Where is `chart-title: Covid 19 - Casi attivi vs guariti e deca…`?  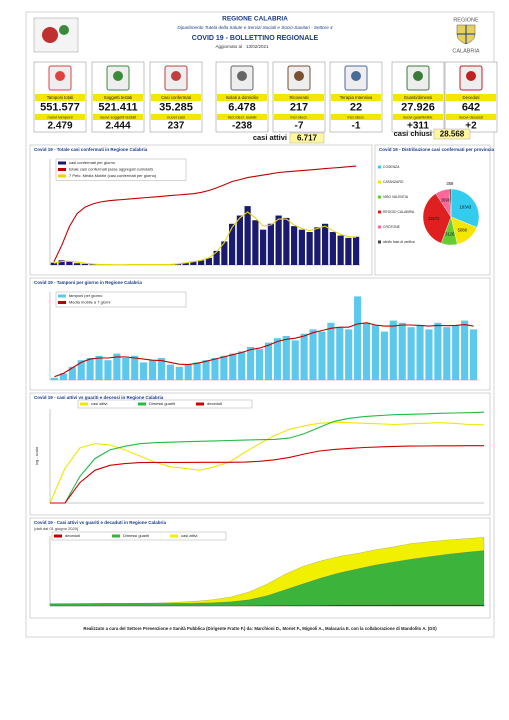 chart-title: Covid 19 - Casi attivi vs guariti e deca… is located at coordinates (100, 522).